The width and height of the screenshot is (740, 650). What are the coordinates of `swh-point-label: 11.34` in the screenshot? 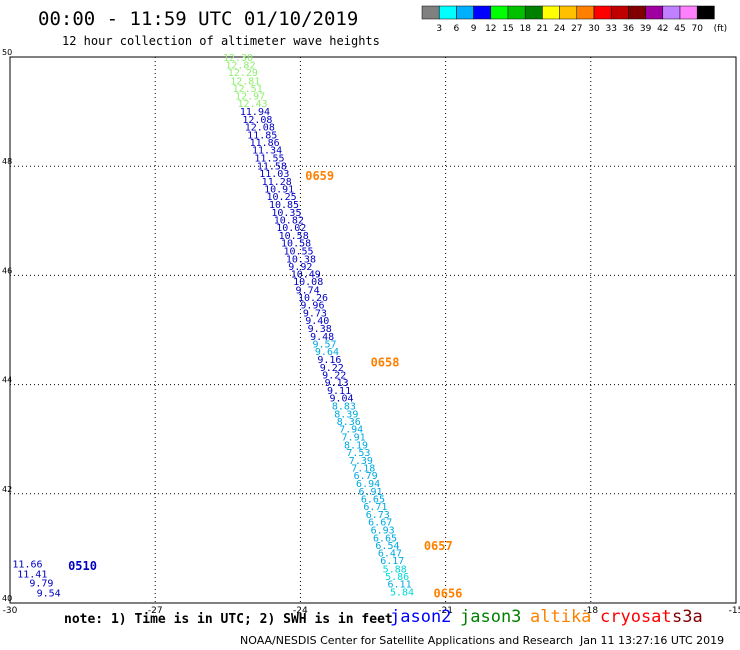 It's located at (267, 151).